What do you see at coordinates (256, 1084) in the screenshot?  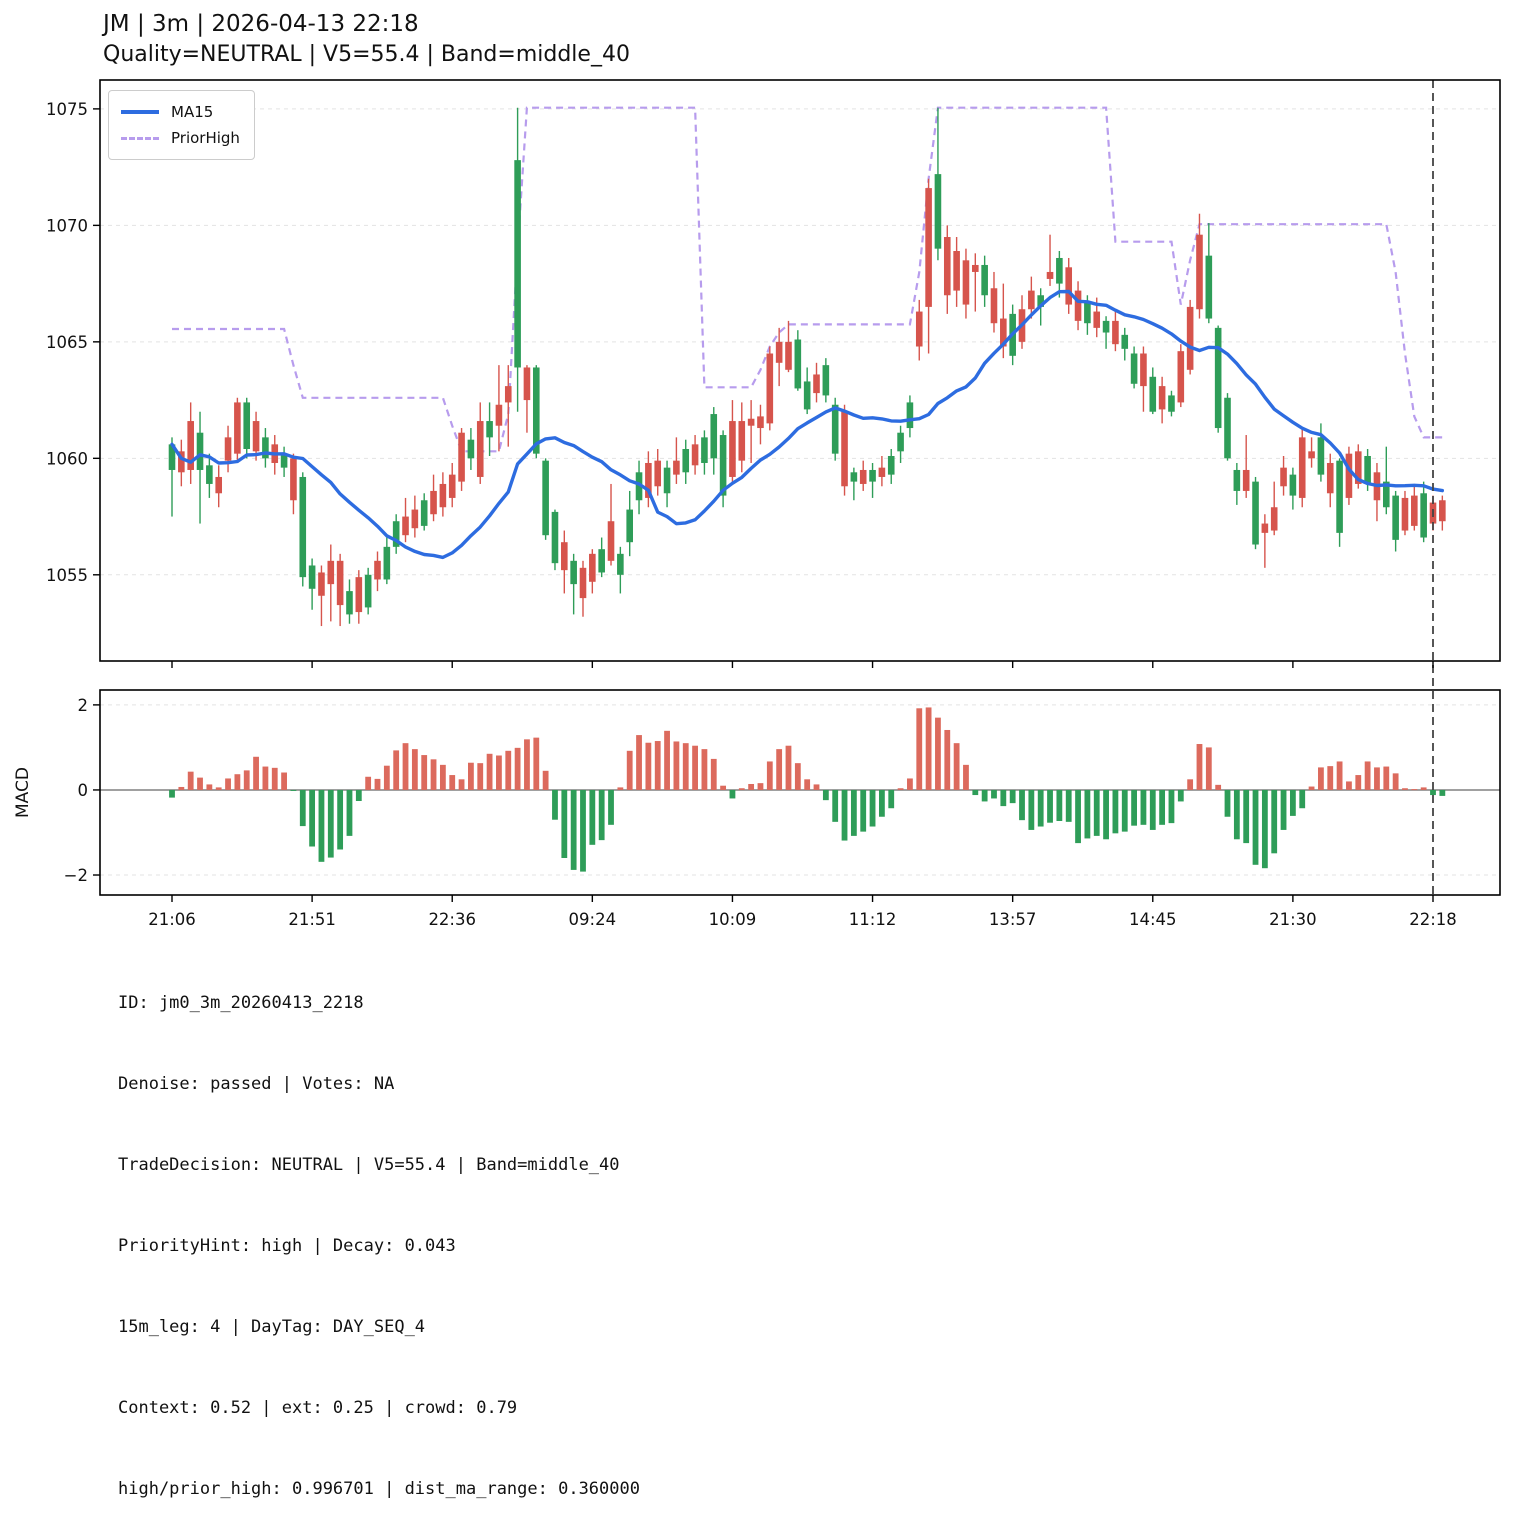 I see `footer-line-denoise: Denoise: passed | Votes: NA` at bounding box center [256, 1084].